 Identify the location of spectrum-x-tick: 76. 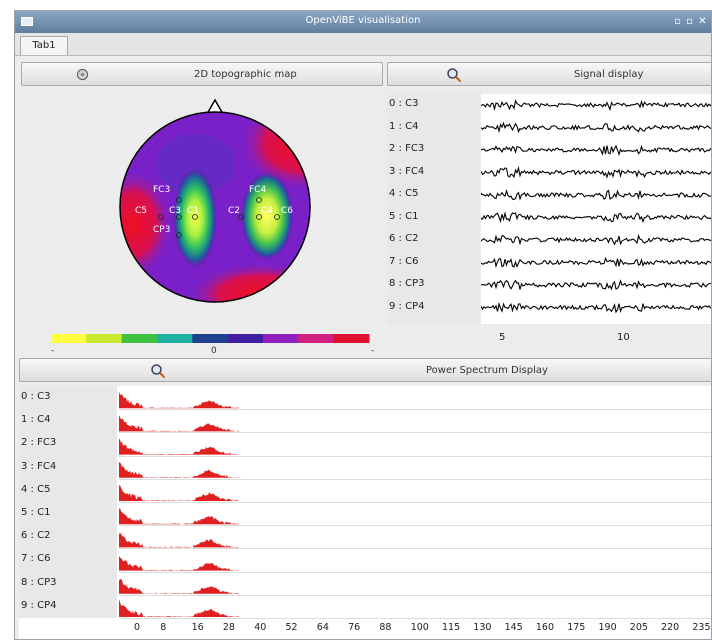
(354, 627).